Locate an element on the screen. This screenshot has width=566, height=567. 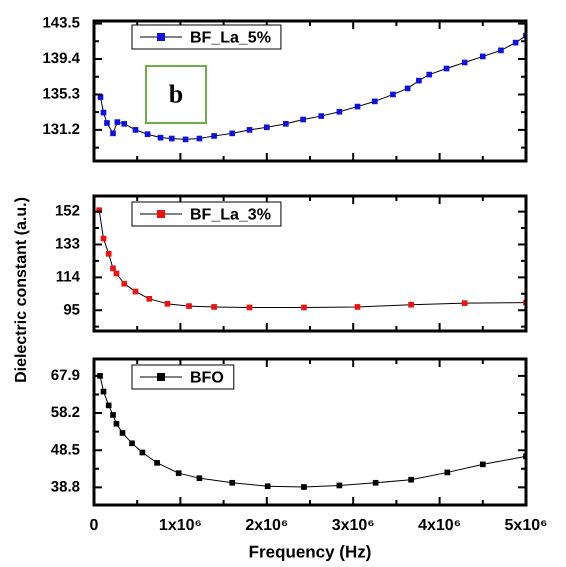
x-tick-label: 3x10⁶ is located at coordinates (353, 525).